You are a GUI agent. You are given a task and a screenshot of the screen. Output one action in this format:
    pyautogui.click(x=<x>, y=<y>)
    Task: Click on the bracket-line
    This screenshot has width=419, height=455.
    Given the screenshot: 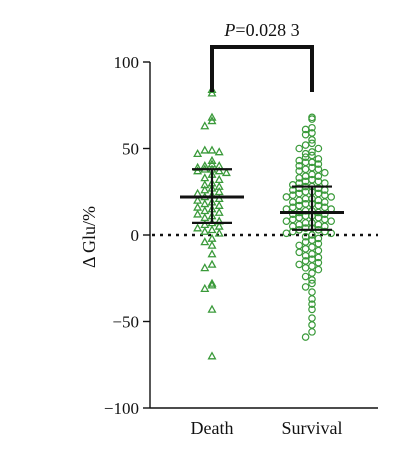 What is the action you would take?
    pyautogui.click(x=262, y=68)
    